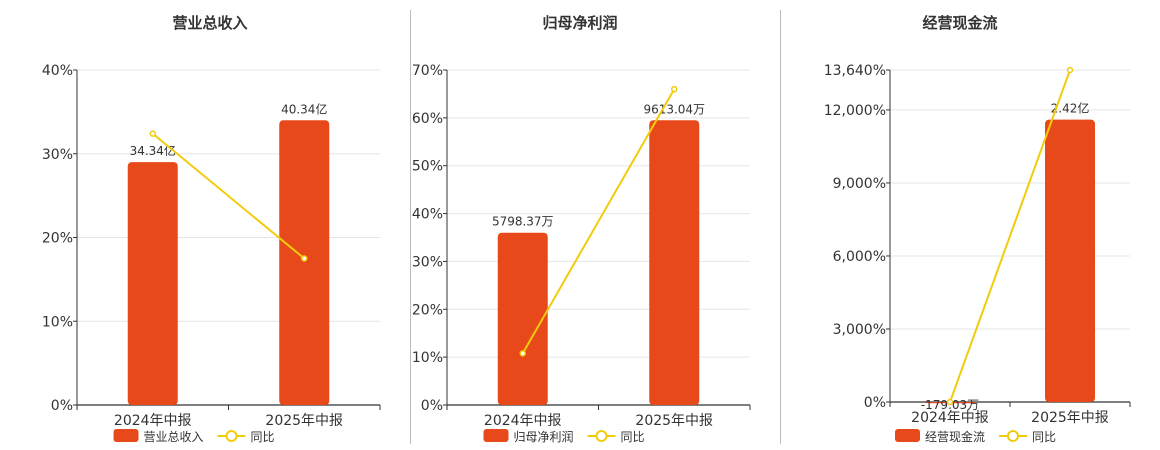 The height and width of the screenshot is (450, 1160). I want to click on revenue-legend-bar-label: 营业总收入, so click(174, 437).